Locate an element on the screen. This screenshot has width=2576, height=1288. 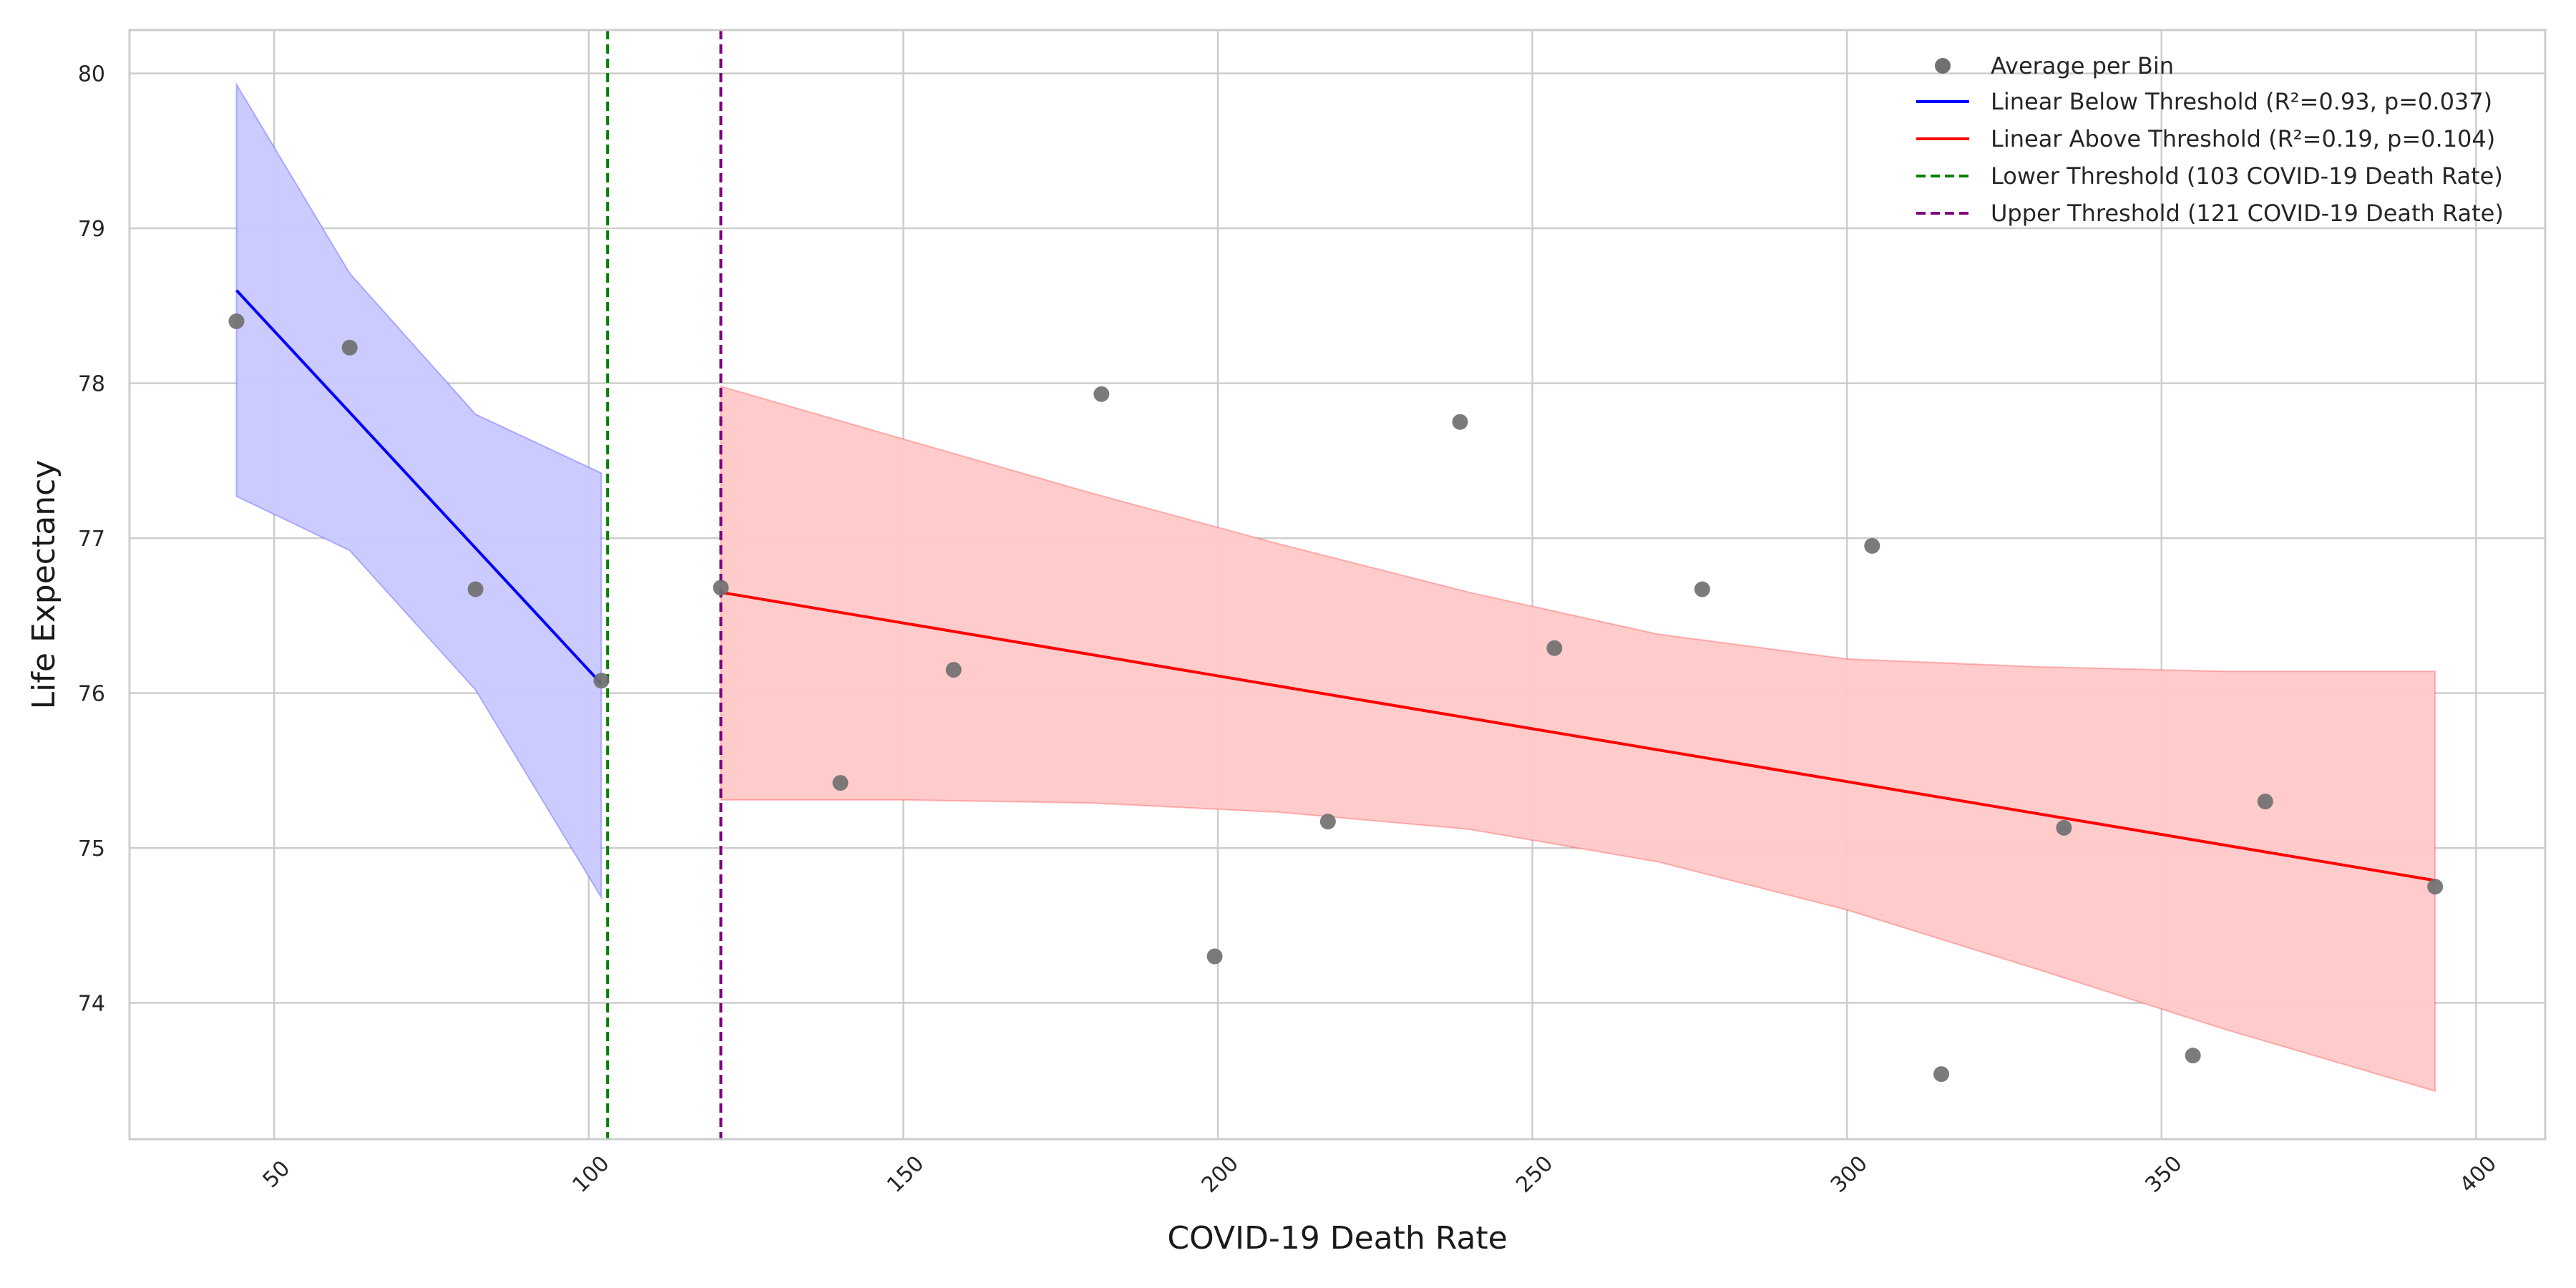
y-tick-label-74: 74 is located at coordinates (91, 1003).